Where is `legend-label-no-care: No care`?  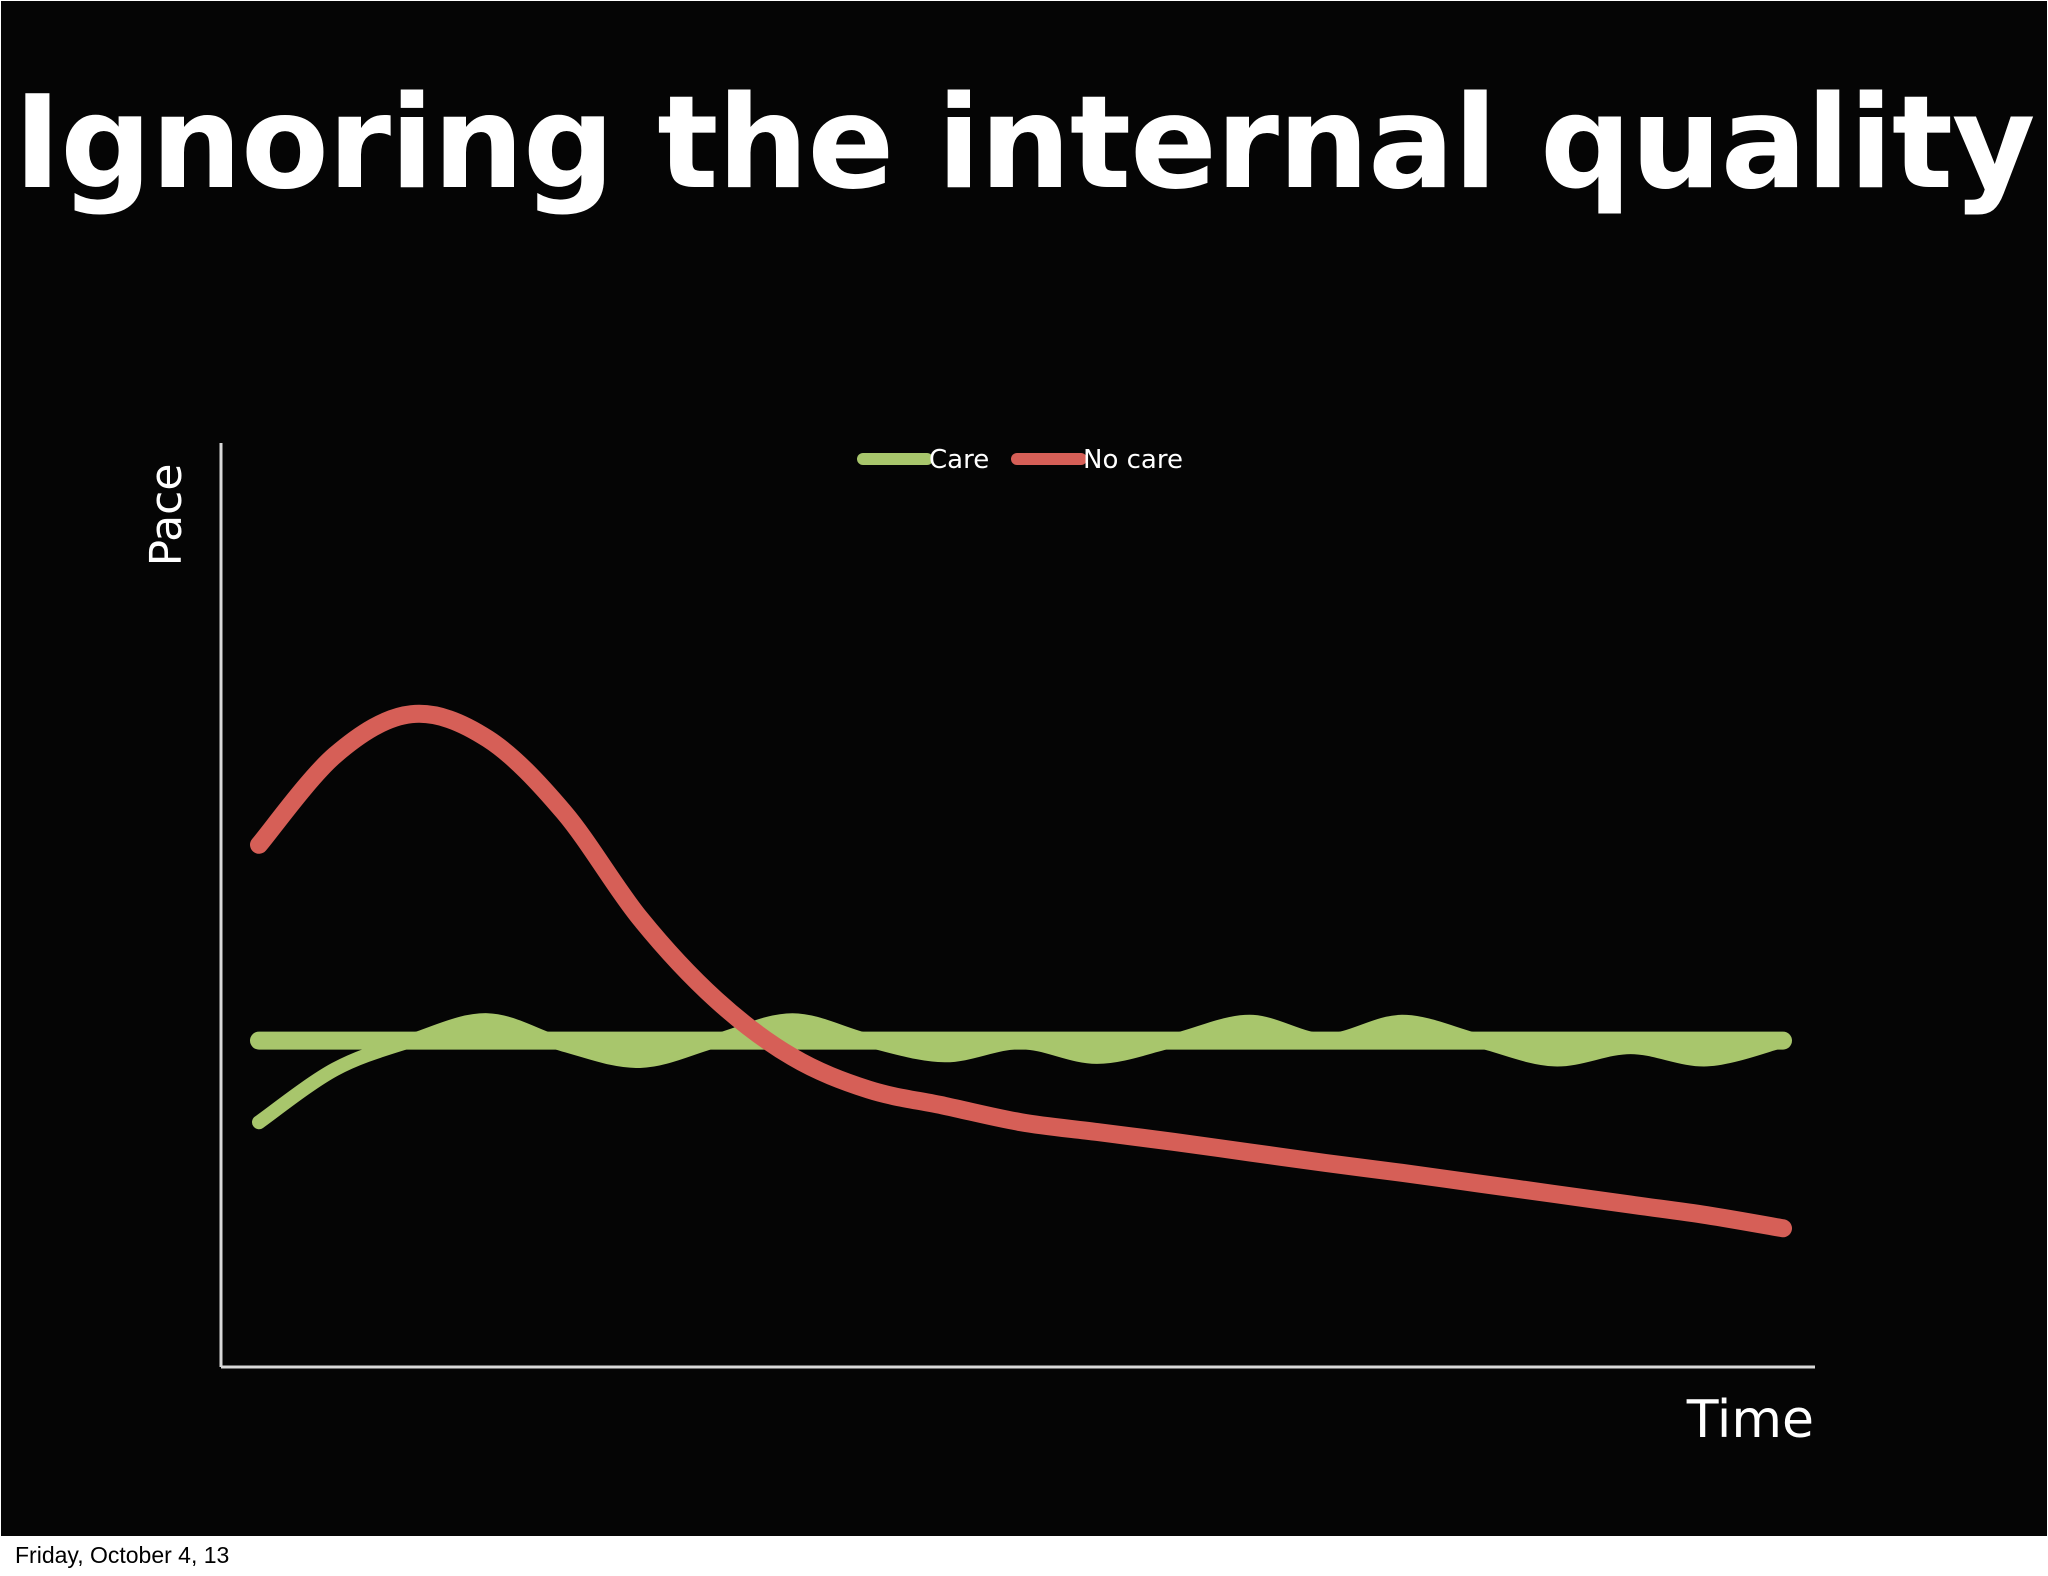
legend-label-no-care: No care is located at coordinates (1133, 460).